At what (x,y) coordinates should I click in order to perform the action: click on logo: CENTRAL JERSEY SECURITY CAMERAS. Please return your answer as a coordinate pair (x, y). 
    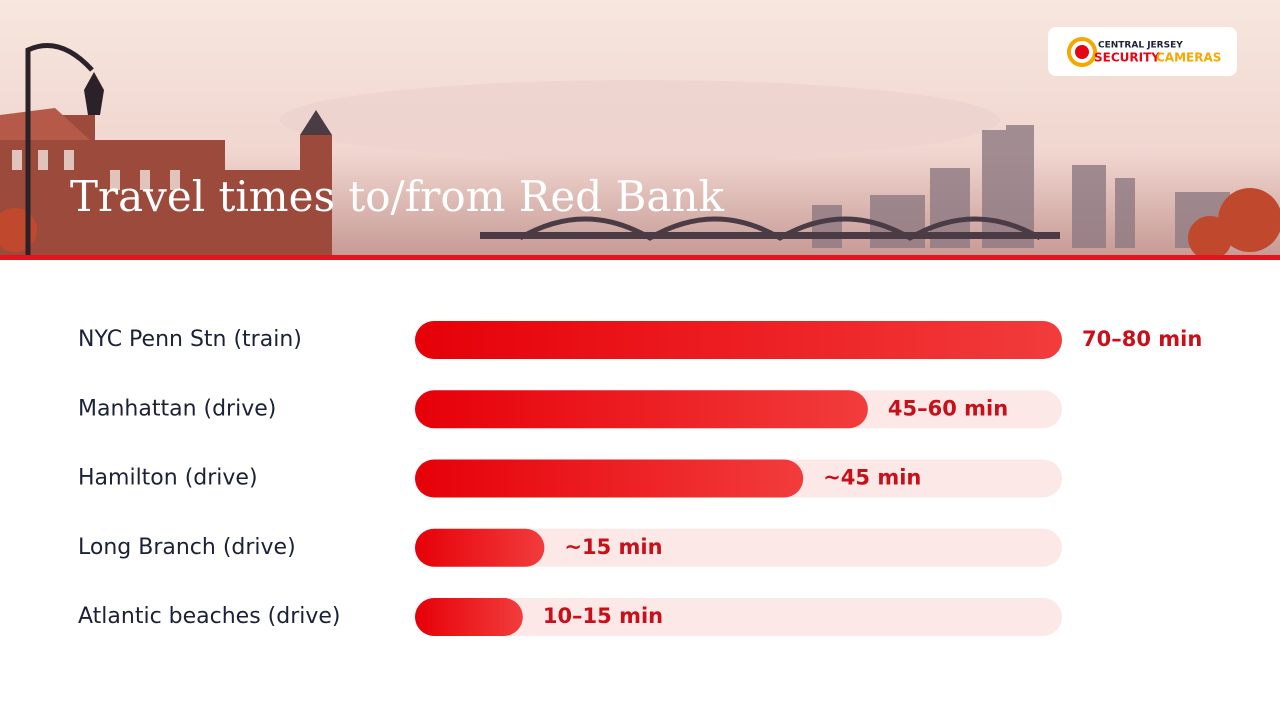
    Looking at the image, I should click on (1142, 51).